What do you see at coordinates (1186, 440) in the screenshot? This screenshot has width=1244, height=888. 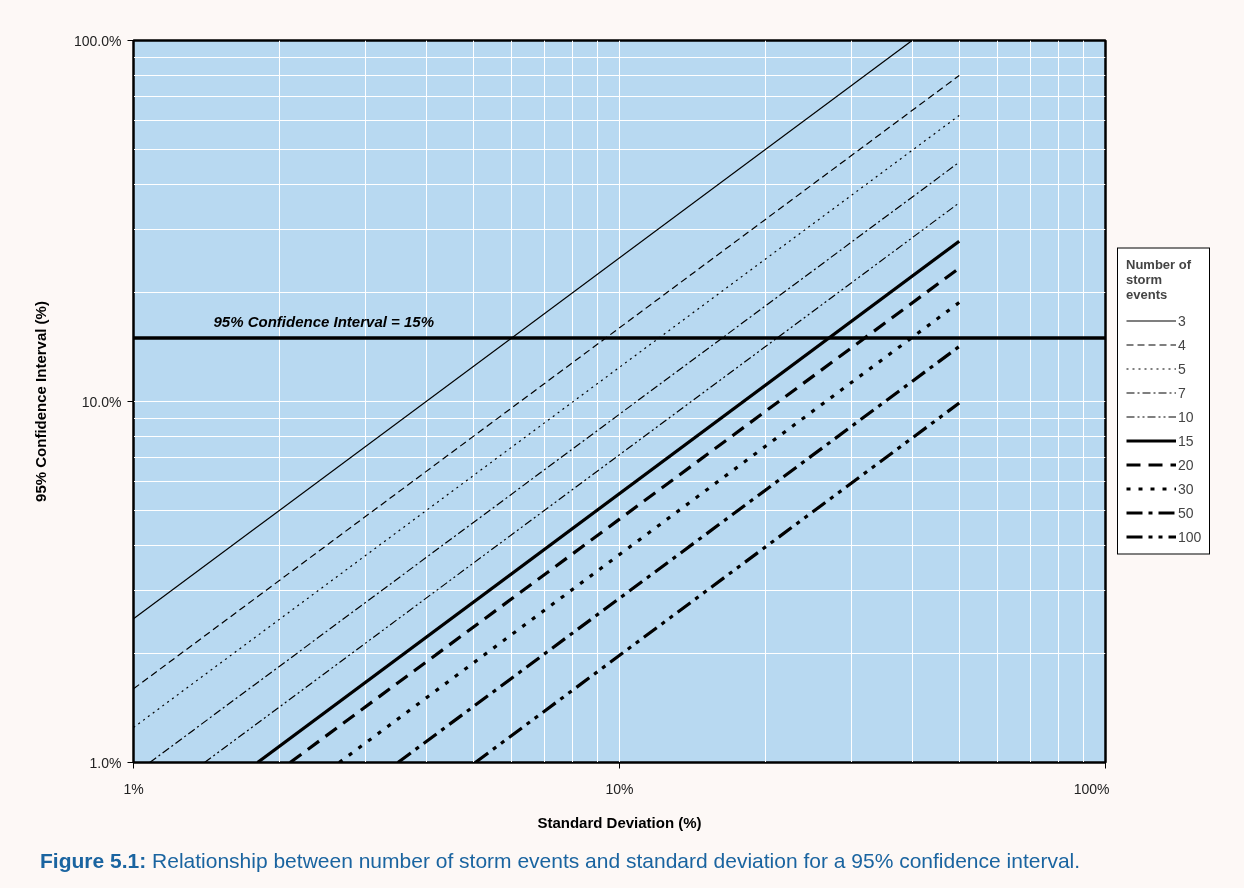 I see `legend-label: 15` at bounding box center [1186, 440].